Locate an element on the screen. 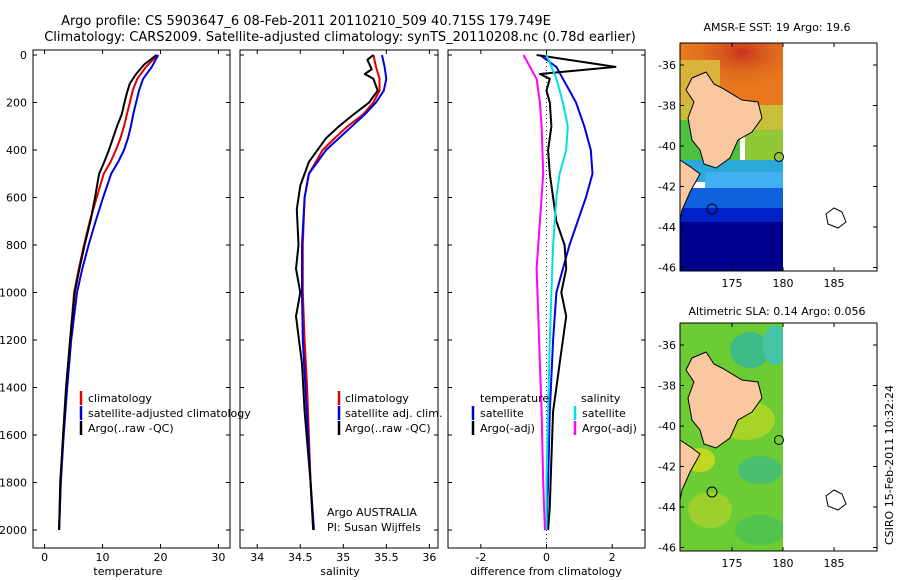 This screenshot has height=580, width=900. depth-tick-label: 400 is located at coordinates (16, 150).